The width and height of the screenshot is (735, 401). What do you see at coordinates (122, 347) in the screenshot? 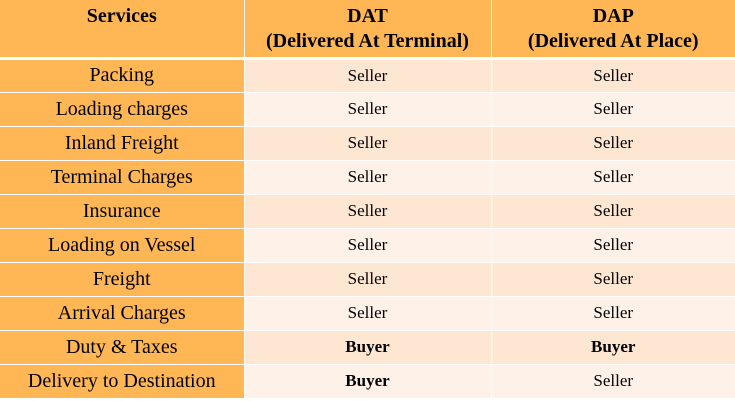
I see `service-cell: Duty & Taxes` at bounding box center [122, 347].